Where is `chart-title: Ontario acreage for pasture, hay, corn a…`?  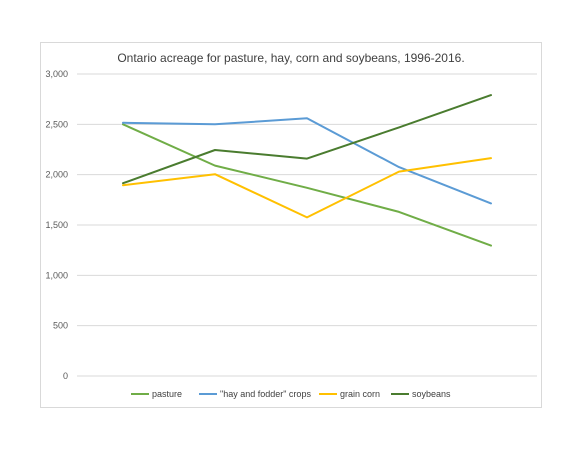
chart-title: Ontario acreage for pasture, hay, corn a… is located at coordinates (290, 58).